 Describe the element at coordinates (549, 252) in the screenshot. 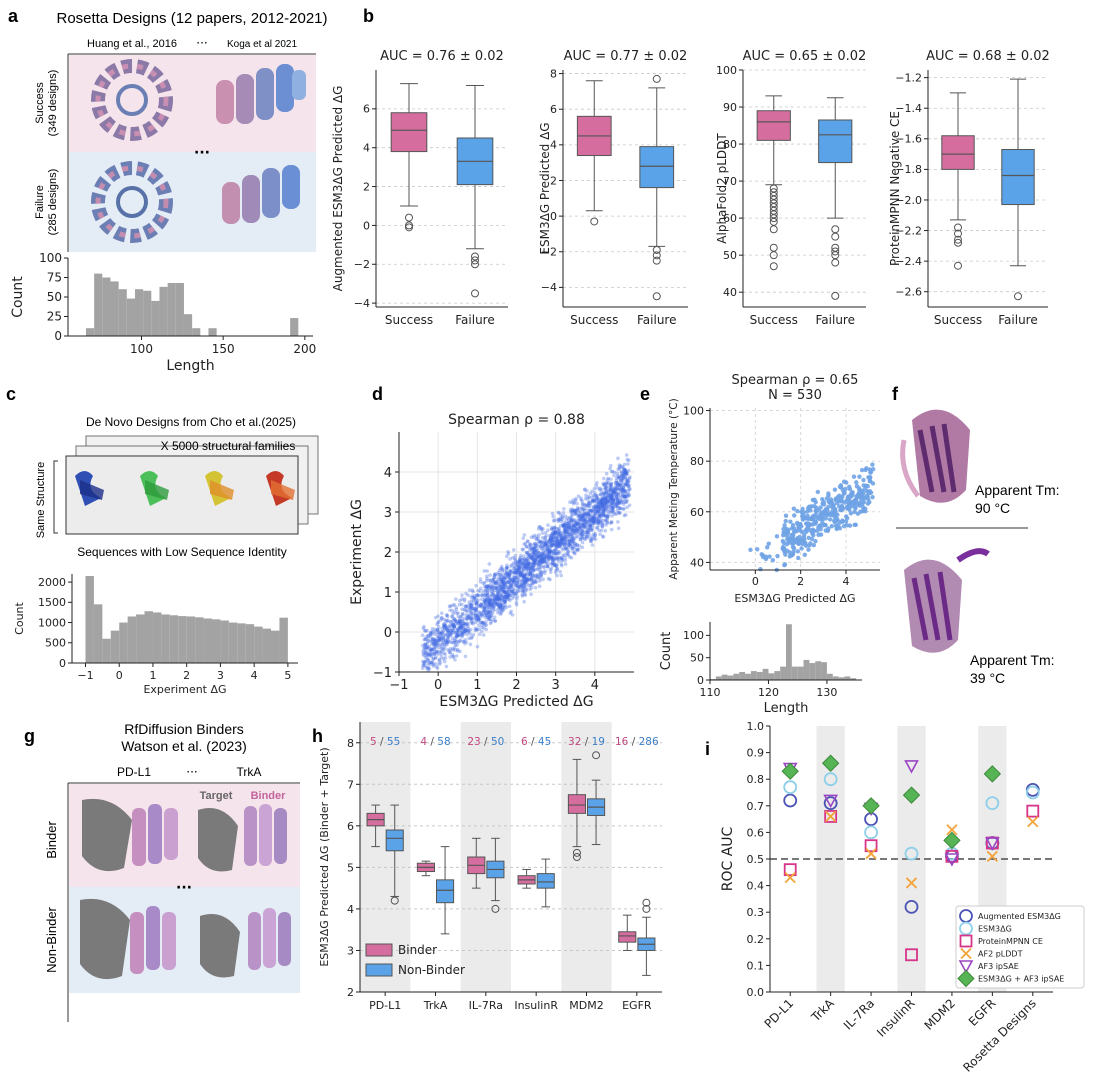

I see `y-tick-label: −2` at that location.